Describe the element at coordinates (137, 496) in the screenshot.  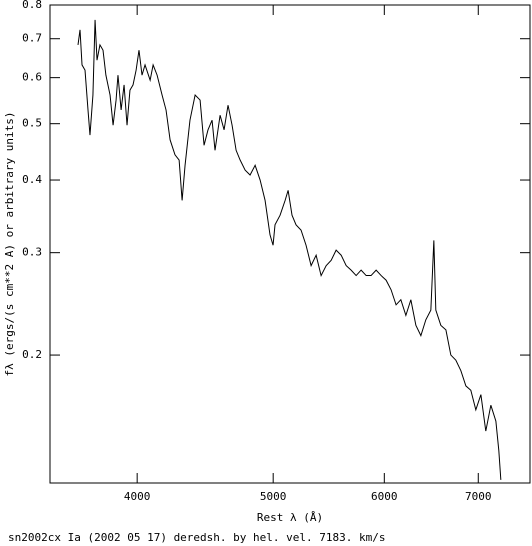
I see `x-tick-label: 4000` at that location.